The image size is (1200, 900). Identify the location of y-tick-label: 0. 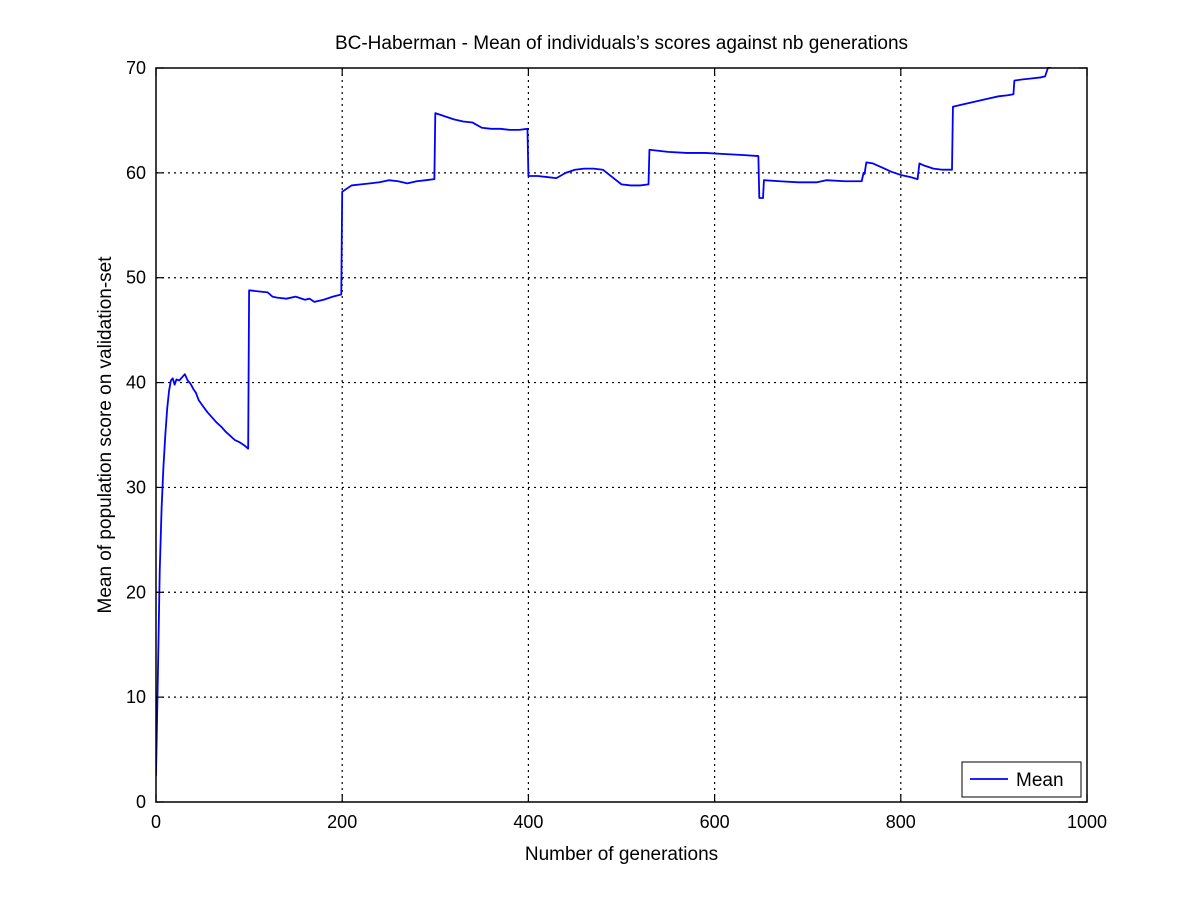
(141, 802).